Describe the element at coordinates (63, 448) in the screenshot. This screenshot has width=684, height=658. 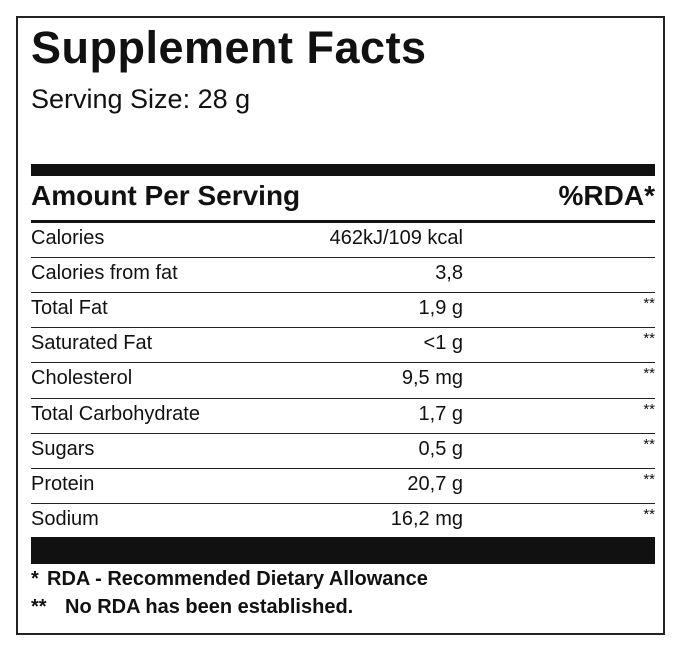
I see `nutrient-name: Sugars` at that location.